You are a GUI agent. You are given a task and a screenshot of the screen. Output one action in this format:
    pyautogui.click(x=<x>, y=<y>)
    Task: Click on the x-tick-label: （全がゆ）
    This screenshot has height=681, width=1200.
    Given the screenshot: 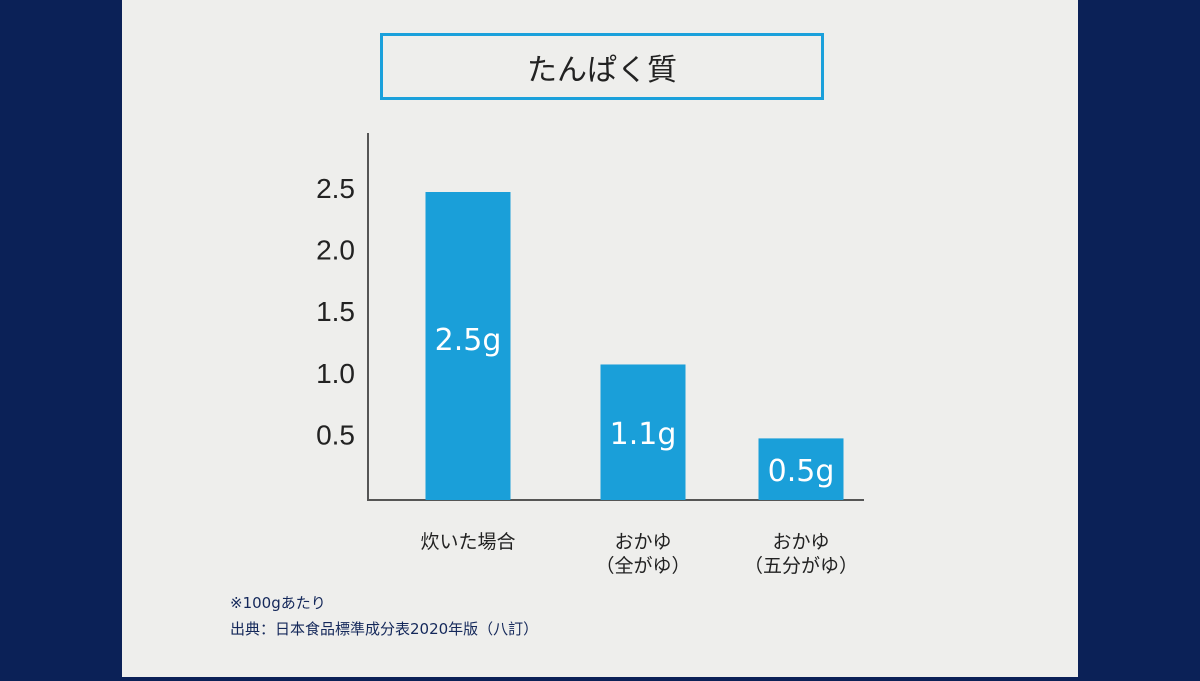 What is the action you would take?
    pyautogui.click(x=642, y=566)
    